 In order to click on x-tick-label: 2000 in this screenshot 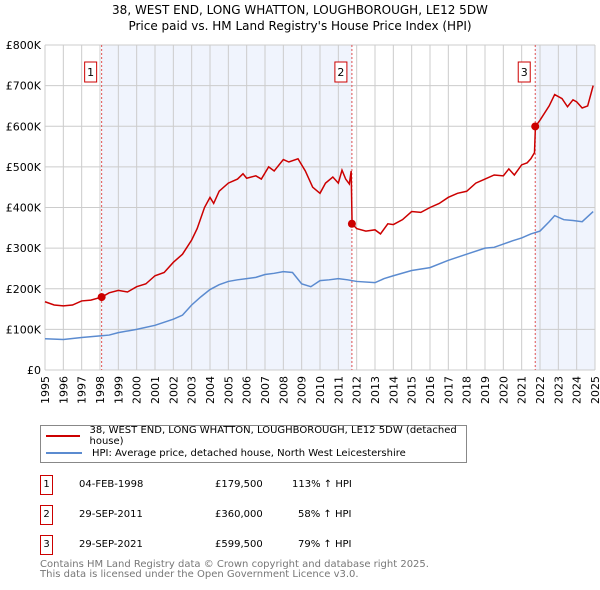, I will do `click(137, 390)`.